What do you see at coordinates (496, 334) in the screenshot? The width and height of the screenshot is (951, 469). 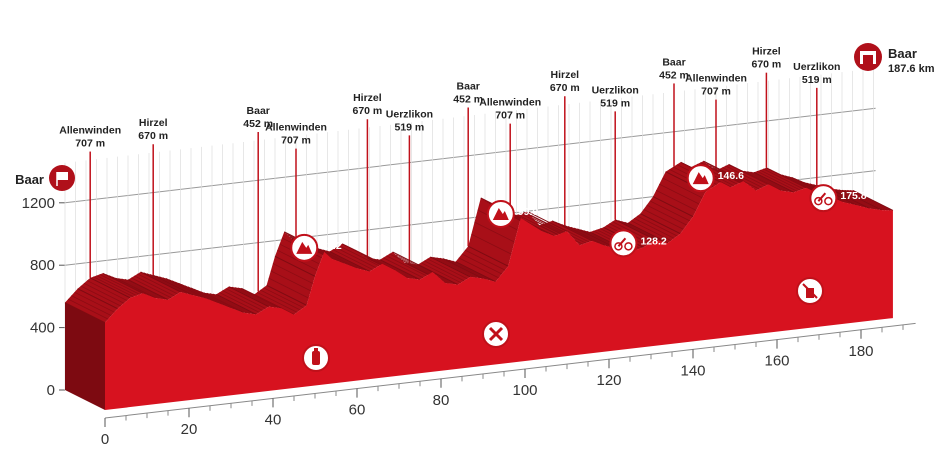 I see `feed-icon` at bounding box center [496, 334].